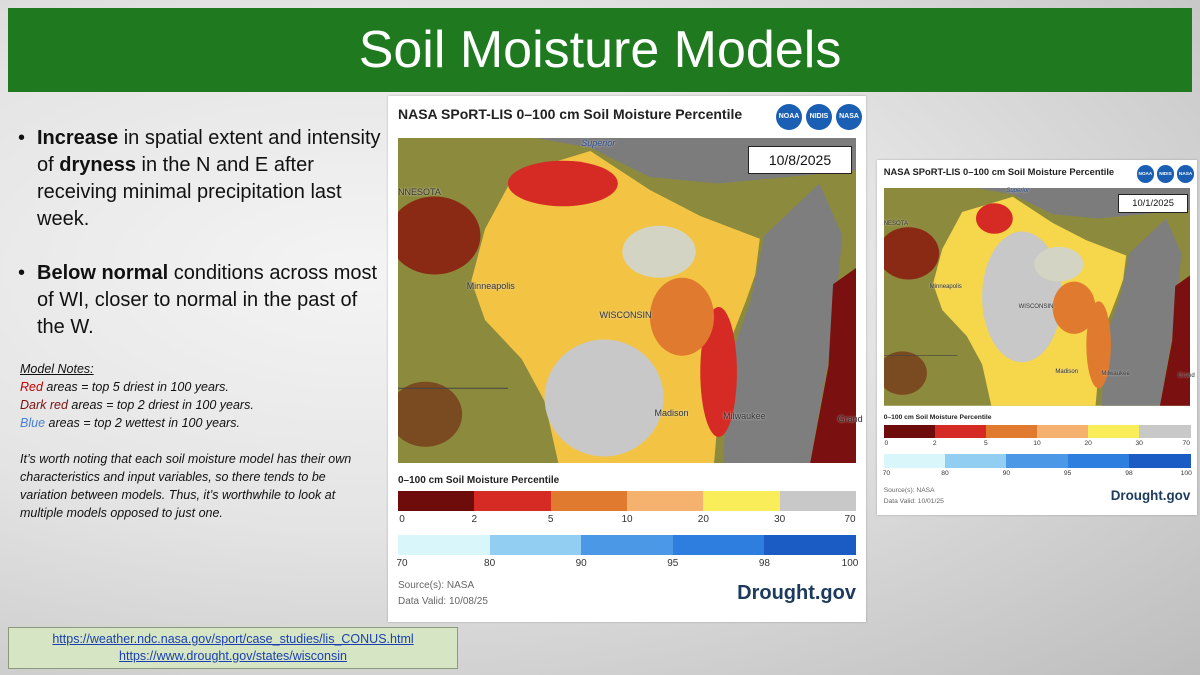 The image size is (1200, 675). Describe the element at coordinates (436, 585) in the screenshot. I see `source: Source(s): NASA` at that location.